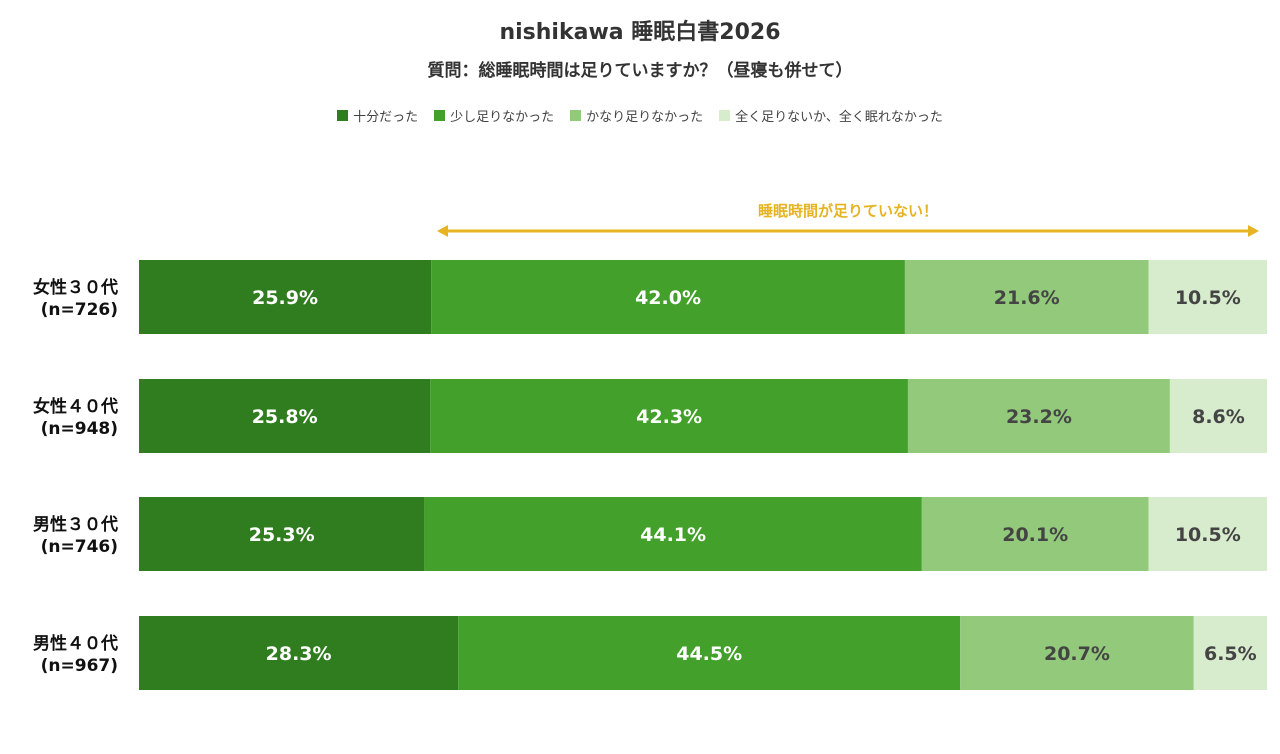 Image resolution: width=1280 pixels, height=754 pixels. Describe the element at coordinates (75, 525) in the screenshot. I see `row-label-2-group: 男性３０代` at that location.